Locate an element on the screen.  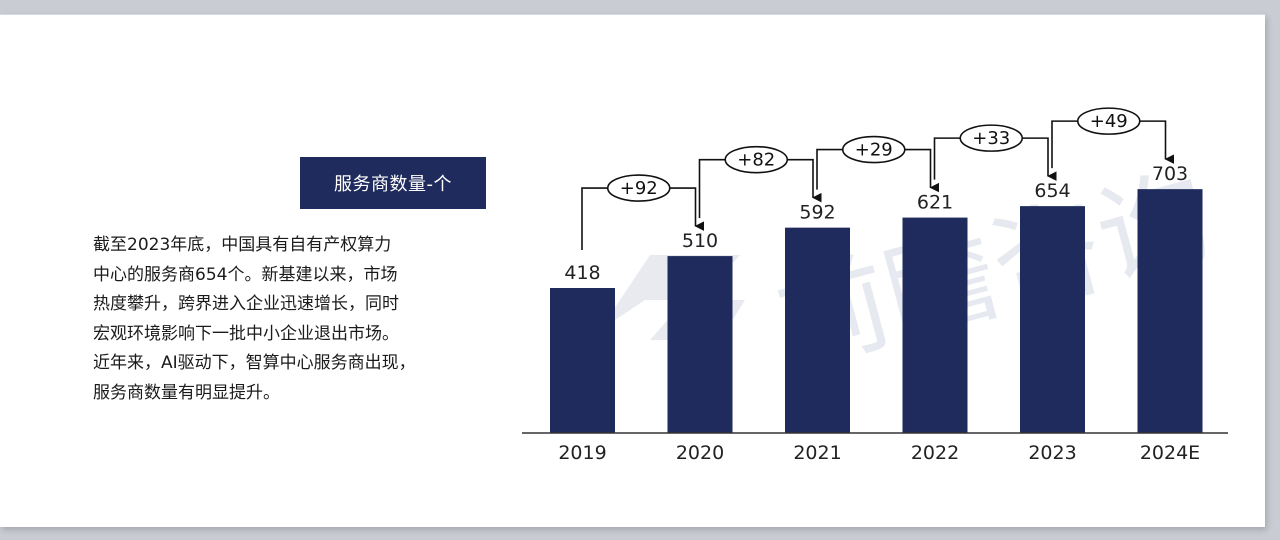
delta-annotation: +82 is located at coordinates (760, 182).